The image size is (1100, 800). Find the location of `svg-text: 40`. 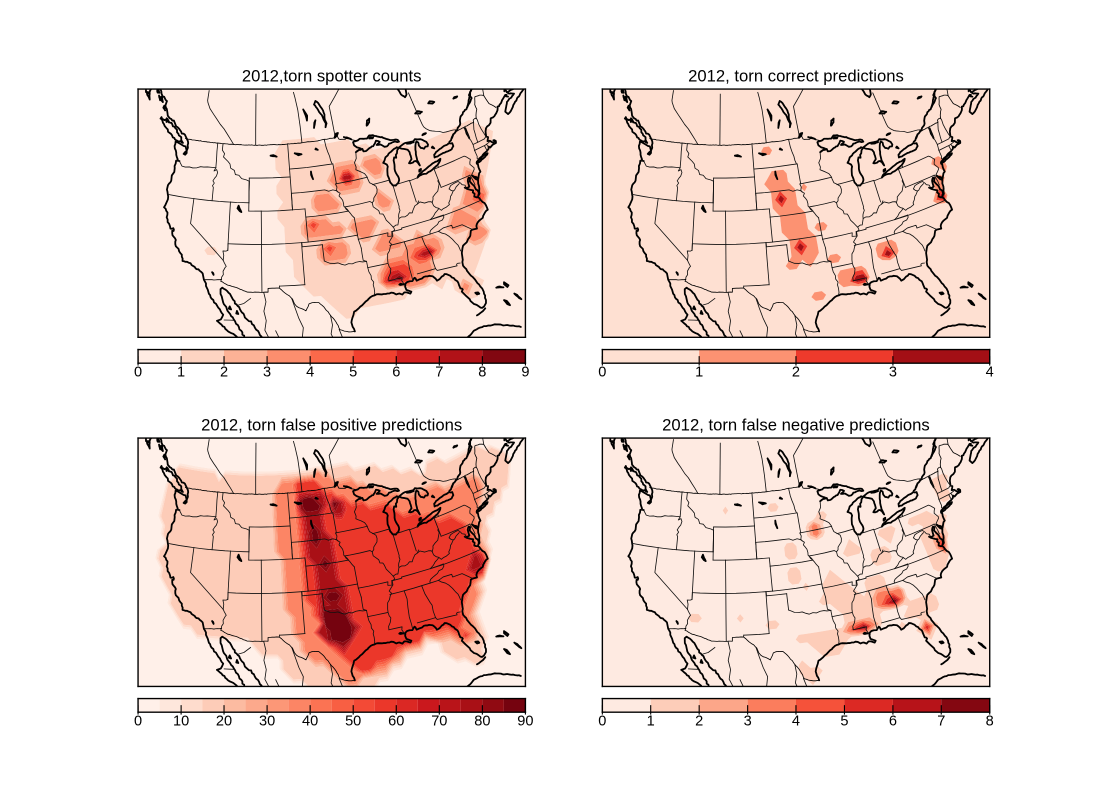

svg-text: 40 is located at coordinates (310, 722).